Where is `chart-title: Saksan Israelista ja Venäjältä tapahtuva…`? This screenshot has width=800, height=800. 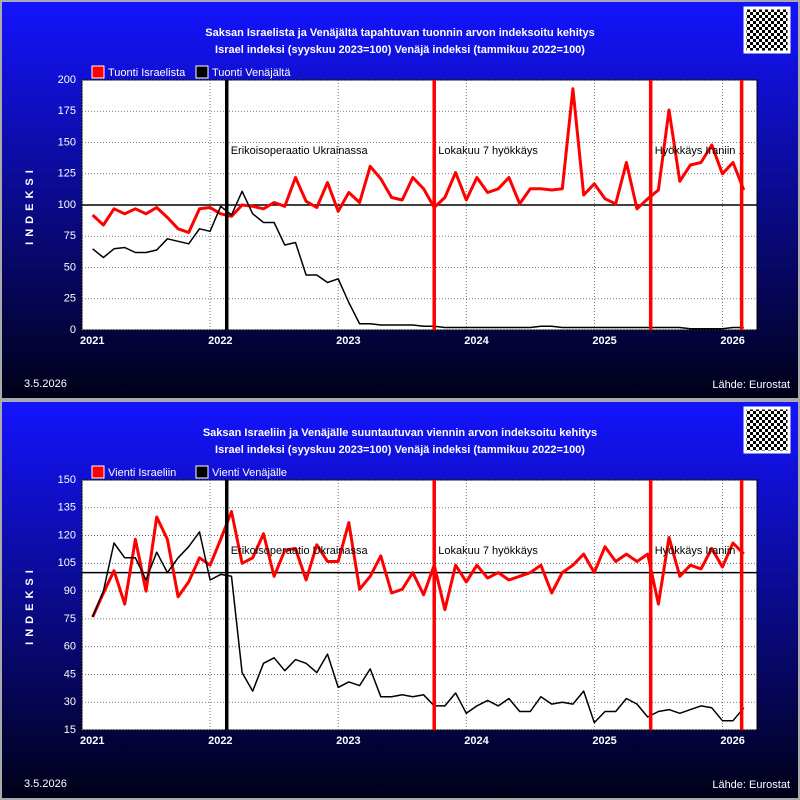
chart-title: Saksan Israelista ja Venäjältä tapahtuva… is located at coordinates (399, 33).